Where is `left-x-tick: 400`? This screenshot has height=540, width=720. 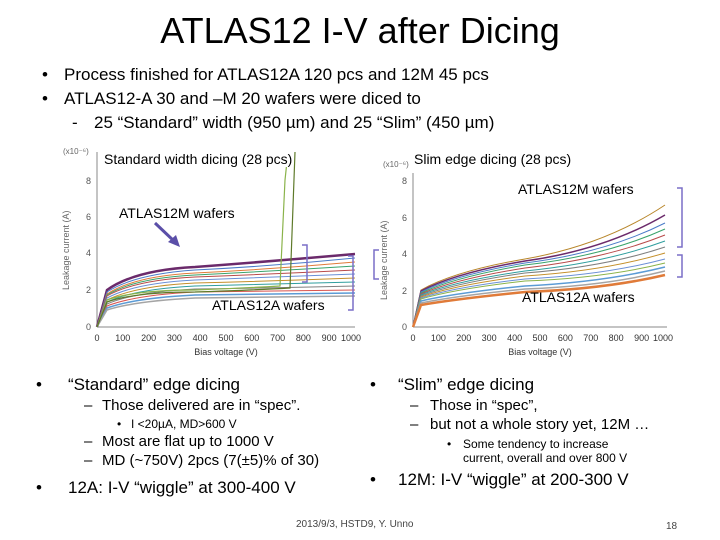
left-x-tick: 400 is located at coordinates (200, 338).